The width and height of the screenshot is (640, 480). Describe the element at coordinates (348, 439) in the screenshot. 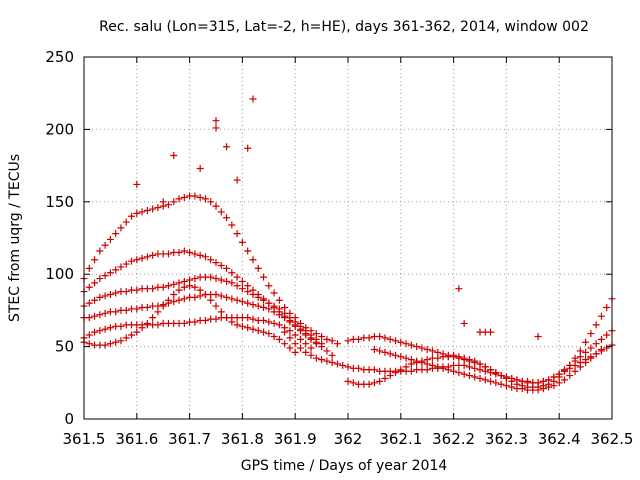

I see `x-tick-label: 362` at that location.